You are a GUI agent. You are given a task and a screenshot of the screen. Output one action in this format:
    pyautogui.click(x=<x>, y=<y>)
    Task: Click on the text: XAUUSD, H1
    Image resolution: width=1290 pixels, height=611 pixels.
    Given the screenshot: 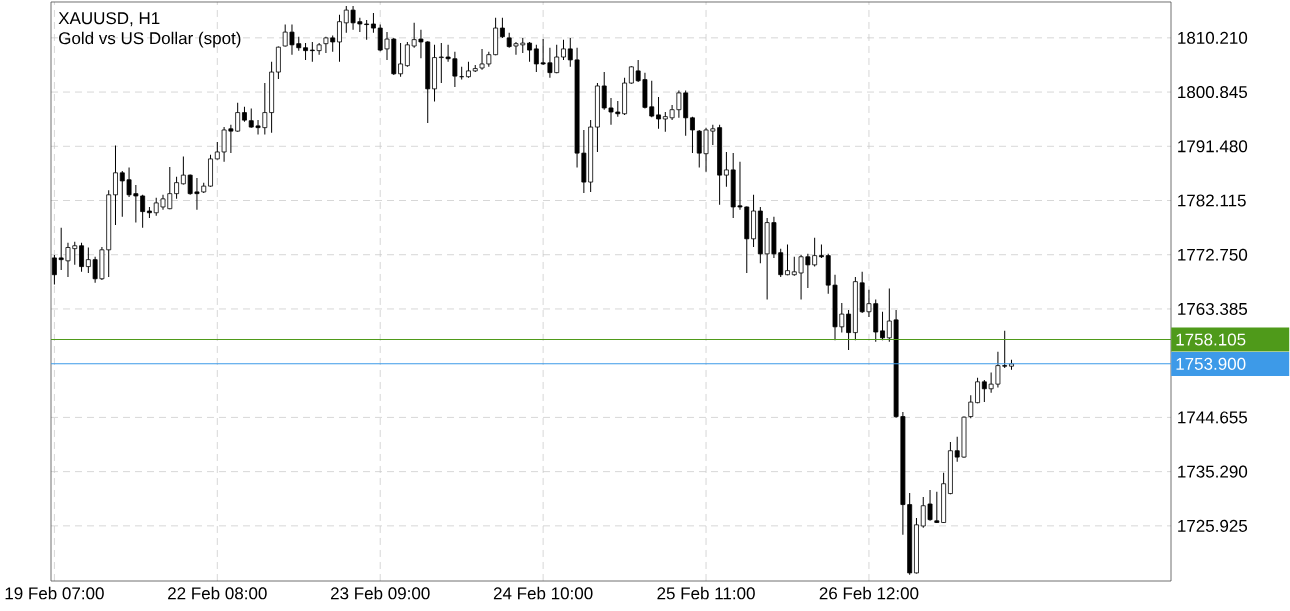 What is the action you would take?
    pyautogui.click(x=109, y=19)
    